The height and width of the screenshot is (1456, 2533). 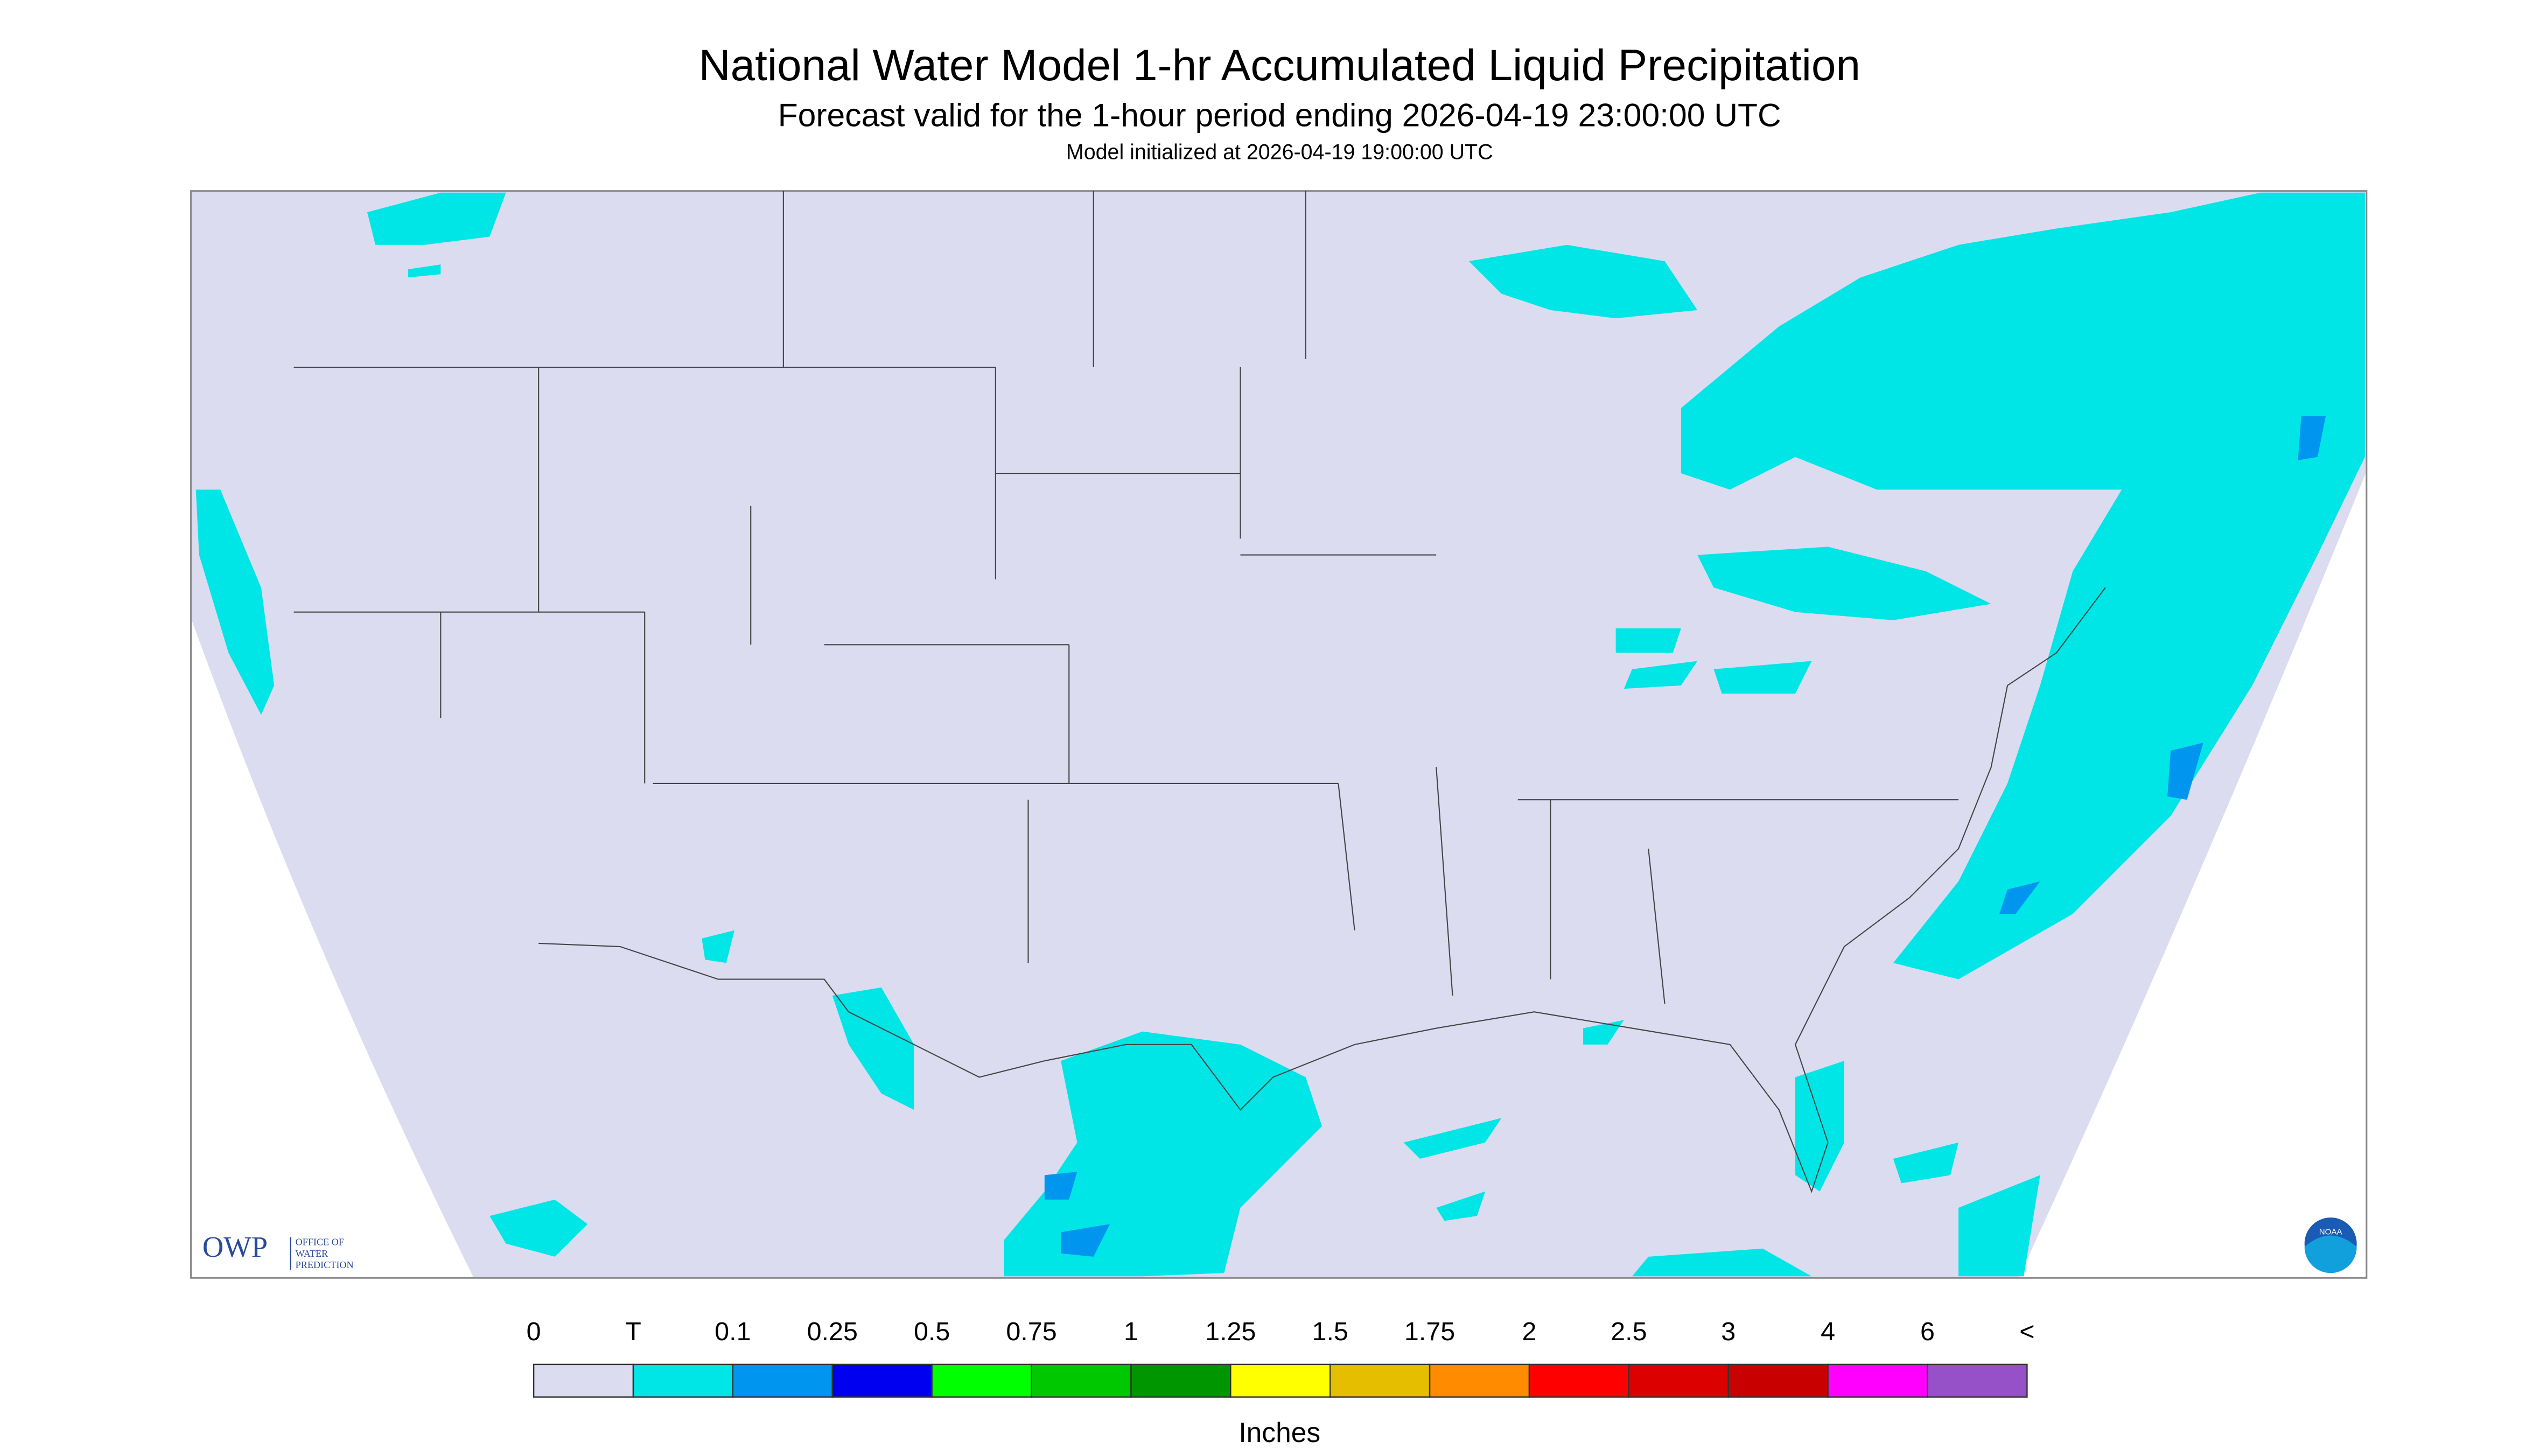 What do you see at coordinates (2331, 1231) in the screenshot?
I see `noaa-logo-text: NOAA` at bounding box center [2331, 1231].